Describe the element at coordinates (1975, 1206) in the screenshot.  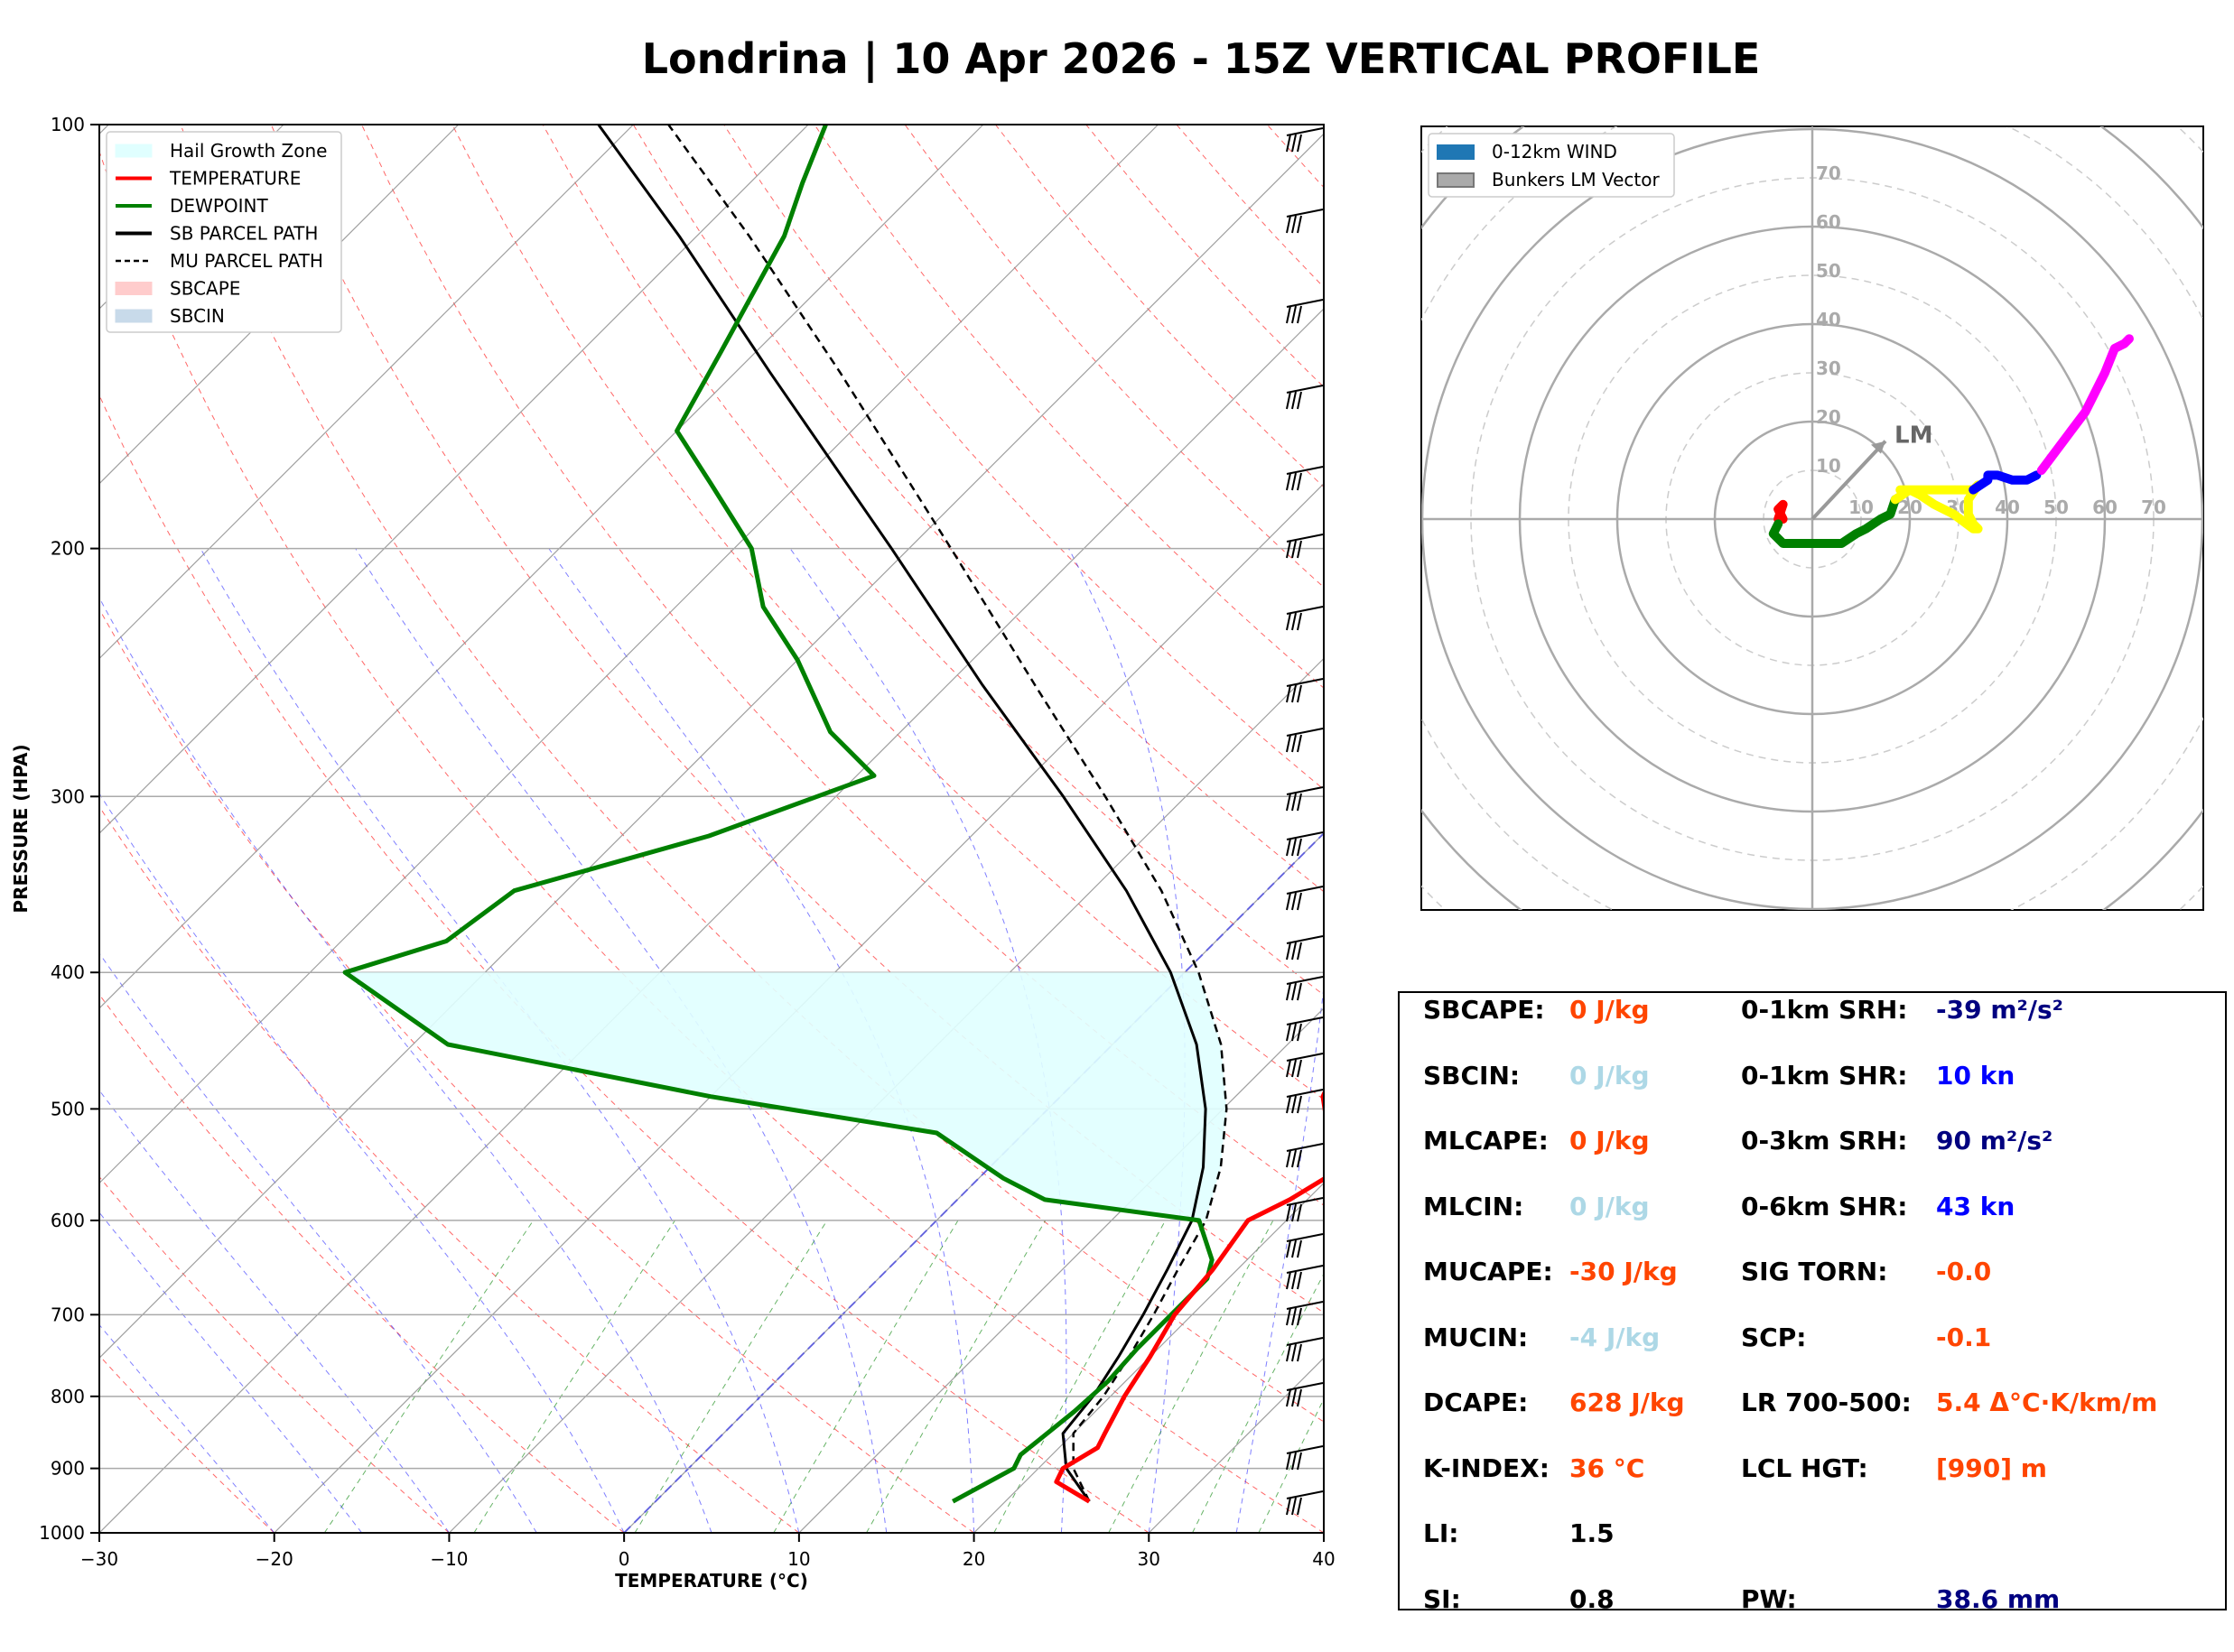
I see `stat-value: 43 kn` at that location.